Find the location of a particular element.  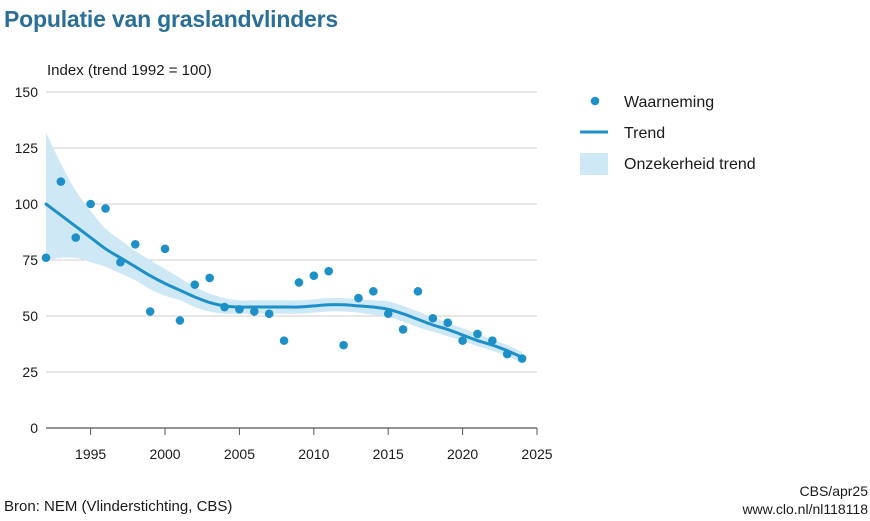

credit-note: CBS/apr25 www.clo.nl/nl118118 is located at coordinates (805, 500).